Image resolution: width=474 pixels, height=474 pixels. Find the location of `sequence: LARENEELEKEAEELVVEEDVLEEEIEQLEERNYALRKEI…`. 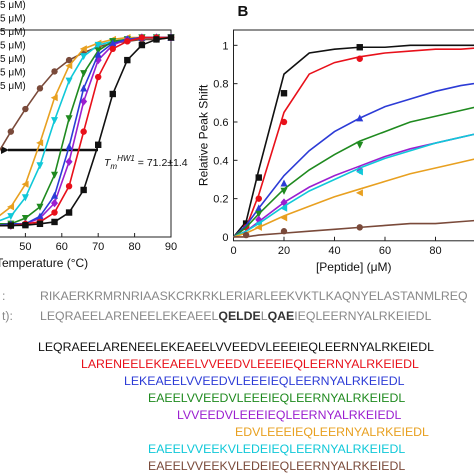

sequence: LARENEELEKEAEELVVEEDVLEEEIEQLEERNYALRKEI… is located at coordinates (250, 364).